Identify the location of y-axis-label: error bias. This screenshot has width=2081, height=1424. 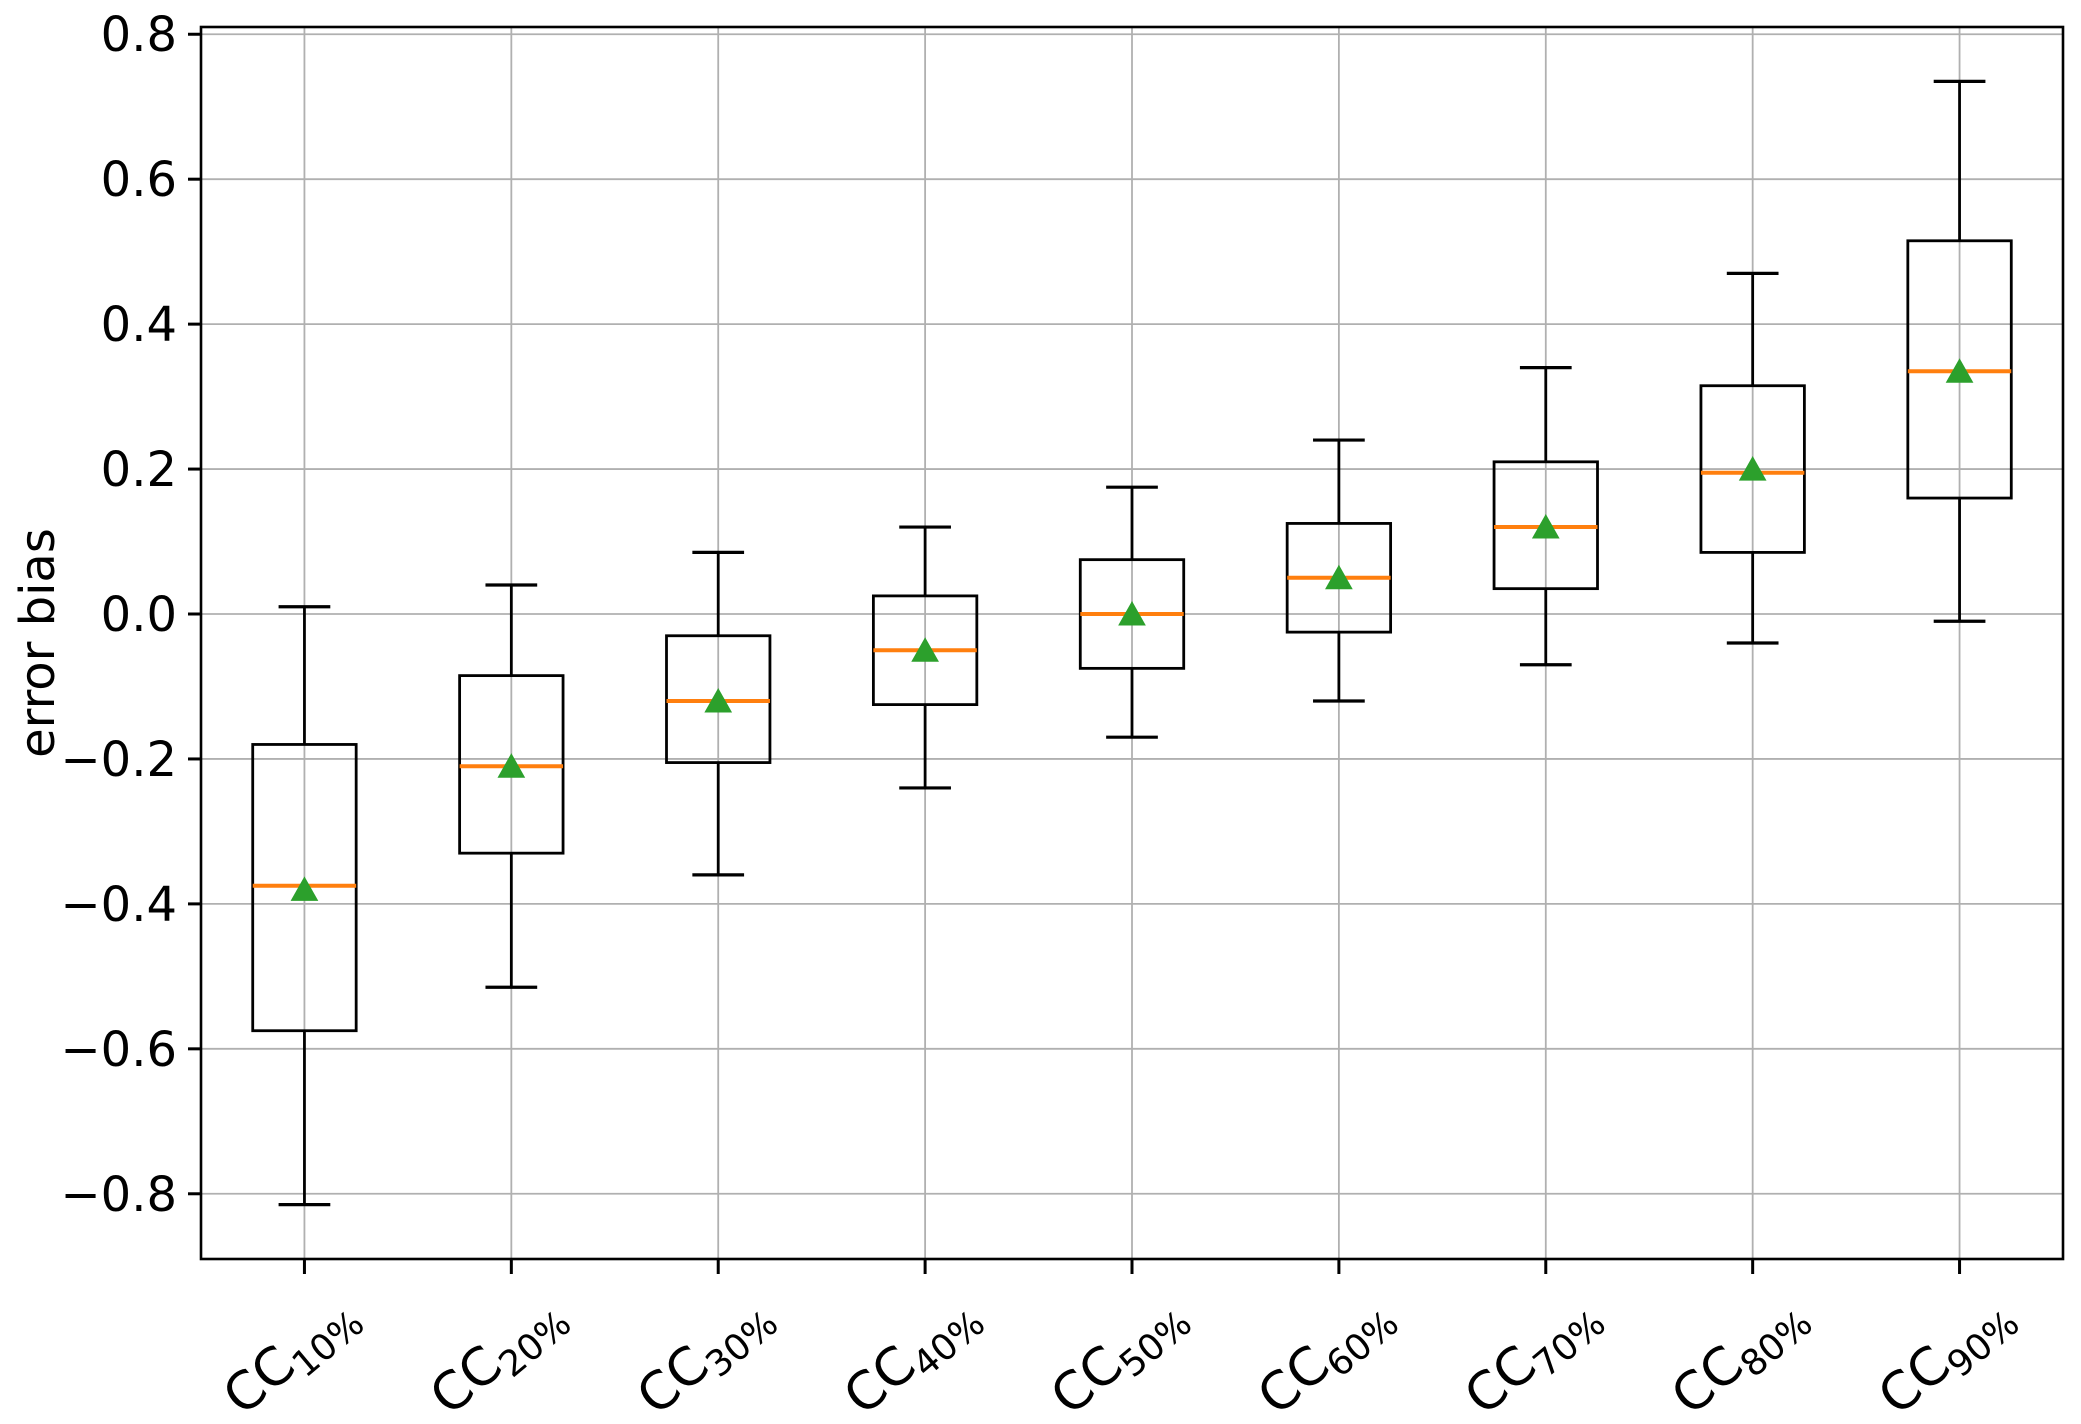
(38, 643).